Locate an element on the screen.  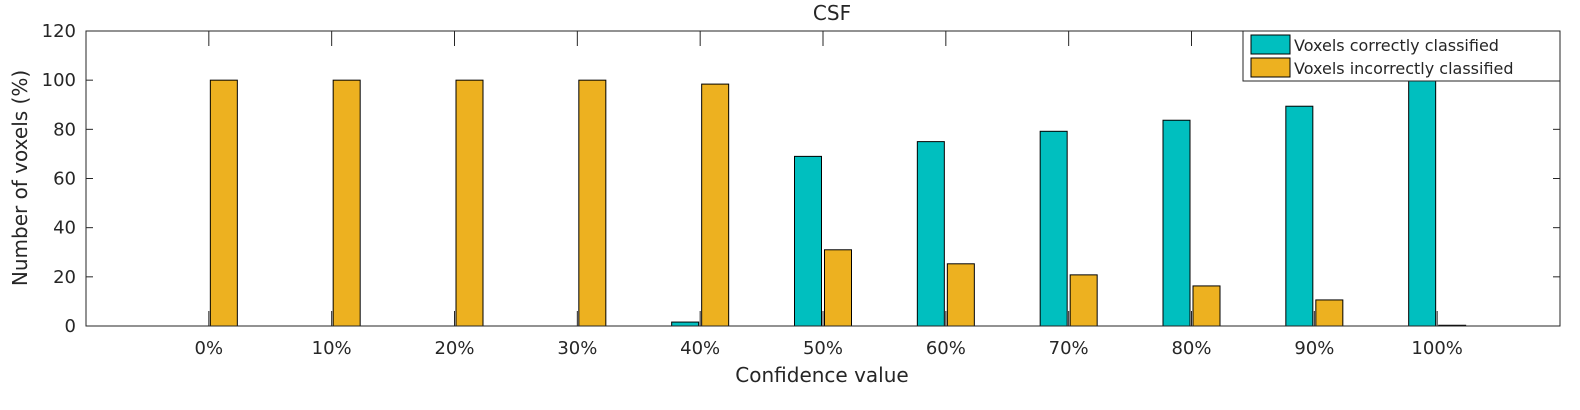
x-axis-label: Confidence value is located at coordinates (821, 375).